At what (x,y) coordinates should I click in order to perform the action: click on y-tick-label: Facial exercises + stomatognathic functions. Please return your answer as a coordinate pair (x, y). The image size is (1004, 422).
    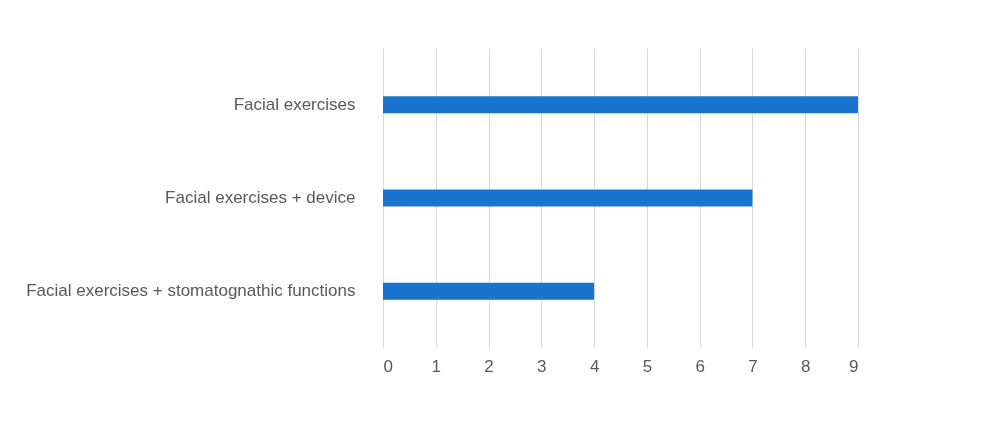
    Looking at the image, I should click on (191, 291).